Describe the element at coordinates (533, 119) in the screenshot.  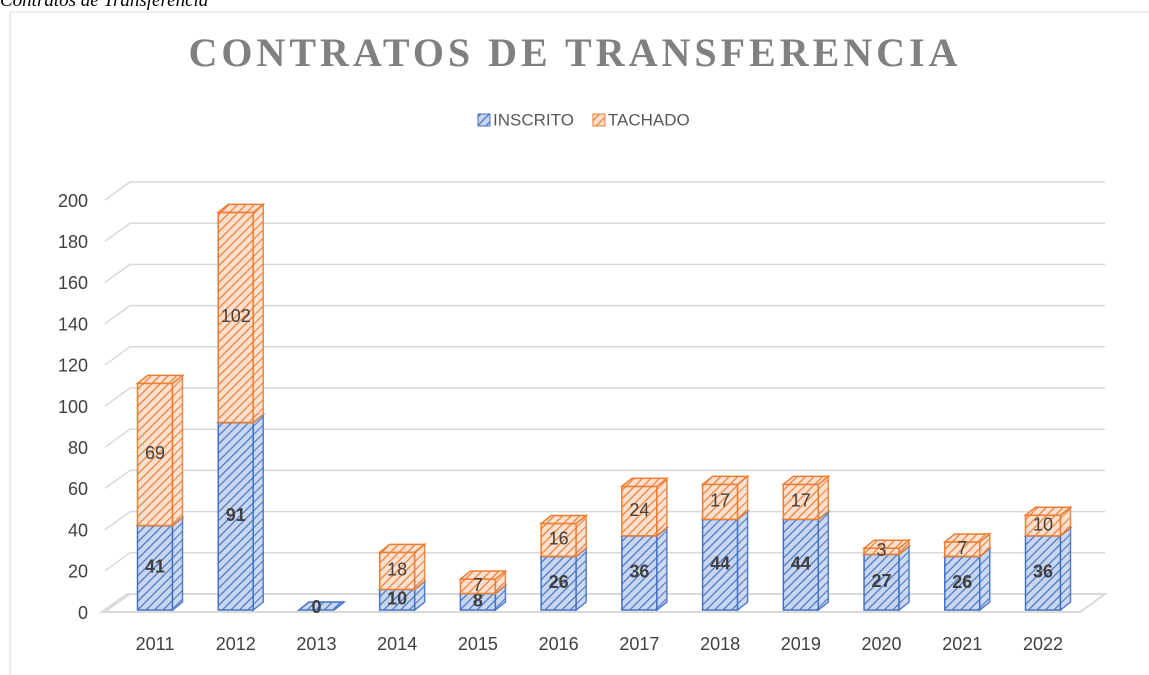
I see `legend-label: INSCRITO` at that location.